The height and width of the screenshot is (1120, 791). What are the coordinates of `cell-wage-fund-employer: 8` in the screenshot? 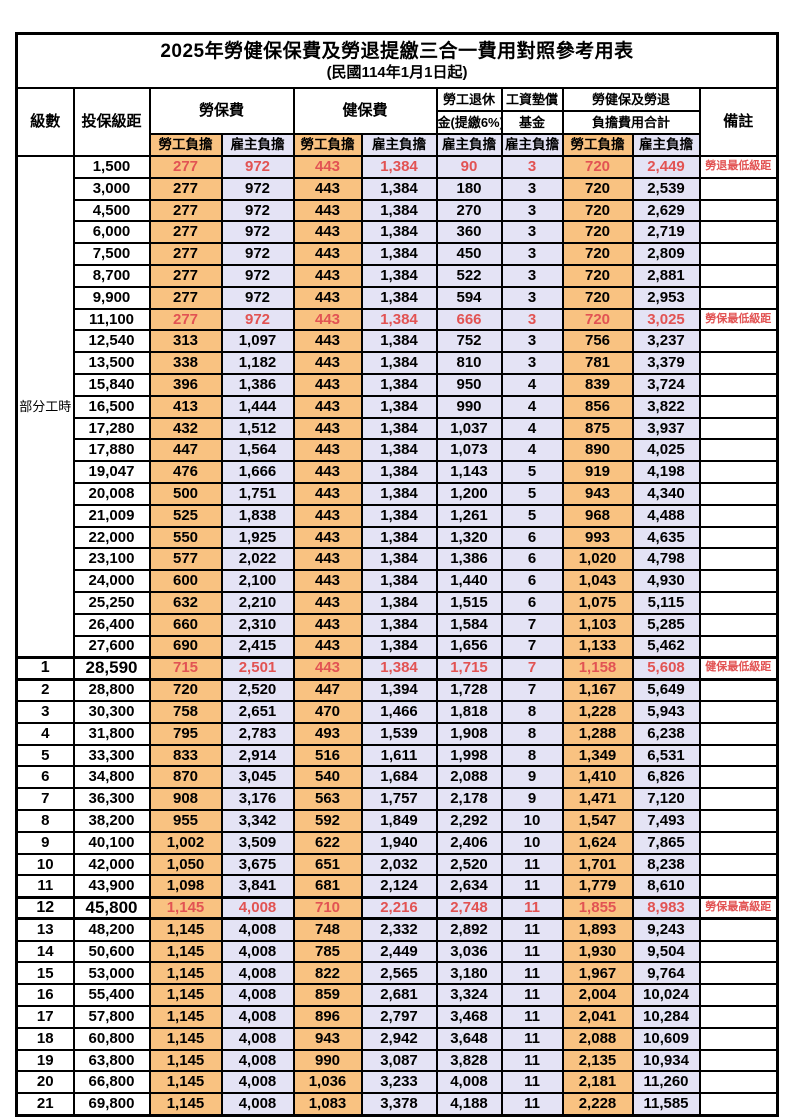 It's located at (532, 755).